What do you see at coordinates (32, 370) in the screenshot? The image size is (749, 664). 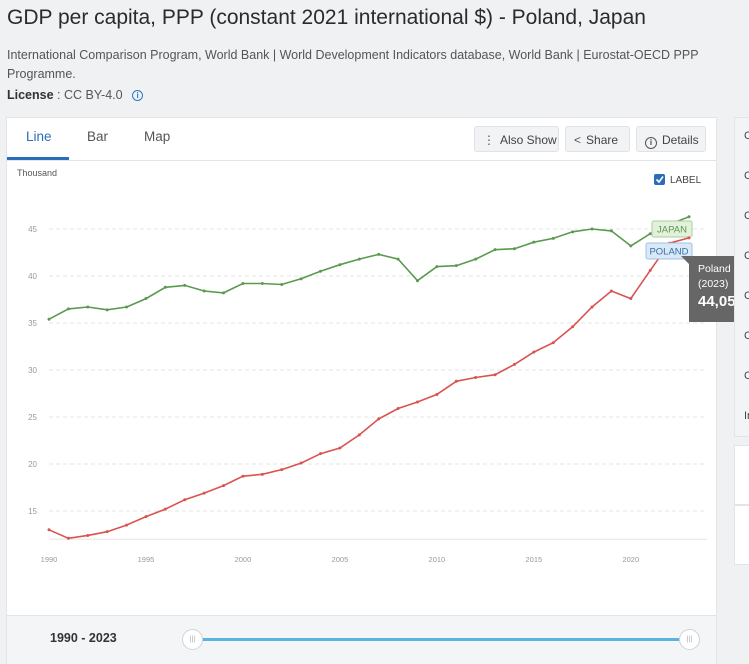 I see `y-tick-label: 30` at bounding box center [32, 370].